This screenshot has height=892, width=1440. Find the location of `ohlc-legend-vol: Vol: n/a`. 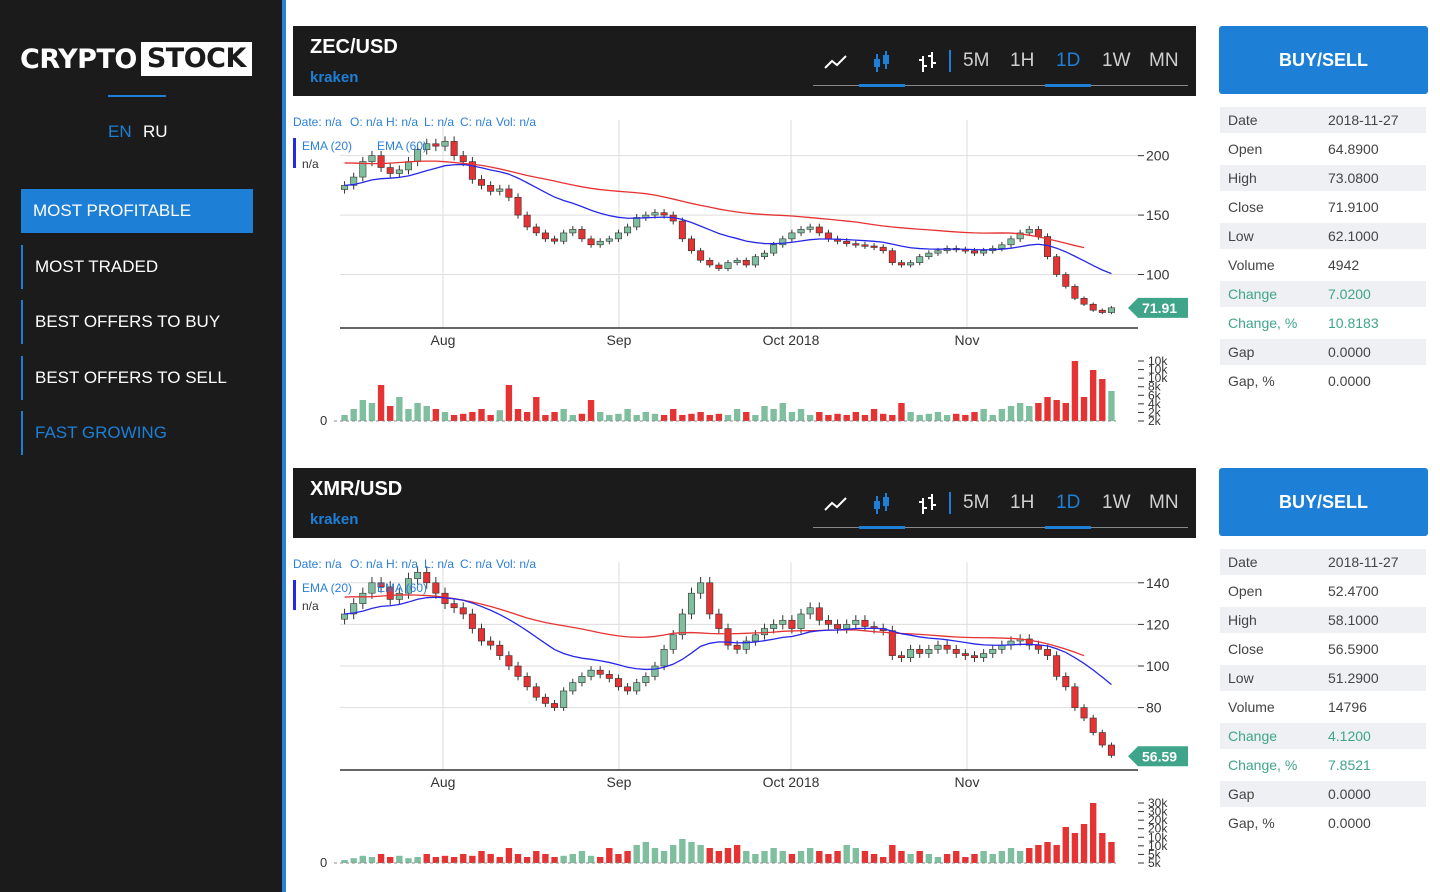

ohlc-legend-vol: Vol: n/a is located at coordinates (516, 122).